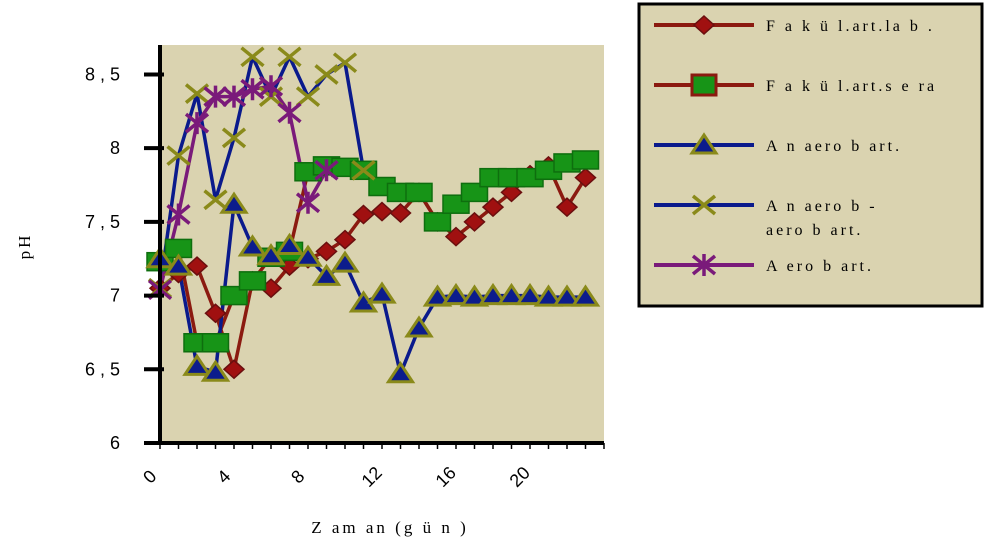 The height and width of the screenshot is (542, 985). What do you see at coordinates (764, 216) in the screenshot?
I see `legend-entry-4: A n aero b - aero b art.` at bounding box center [764, 216].